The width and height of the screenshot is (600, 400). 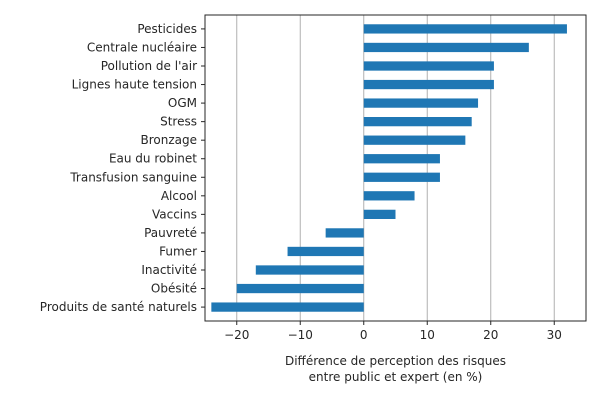 I want to click on y-tick-label: Bronzage, so click(x=168, y=140).